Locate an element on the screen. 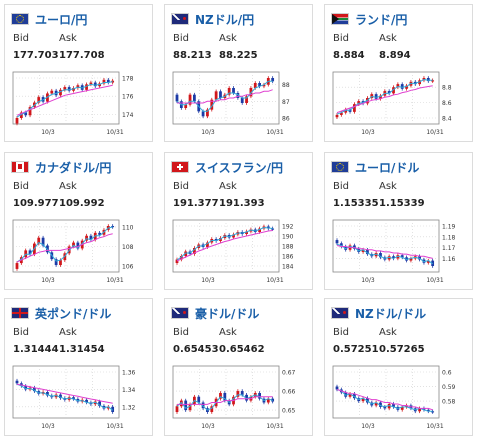 The width and height of the screenshot is (480, 436). currency-pair-link: ユーロ/円 is located at coordinates (61, 19).